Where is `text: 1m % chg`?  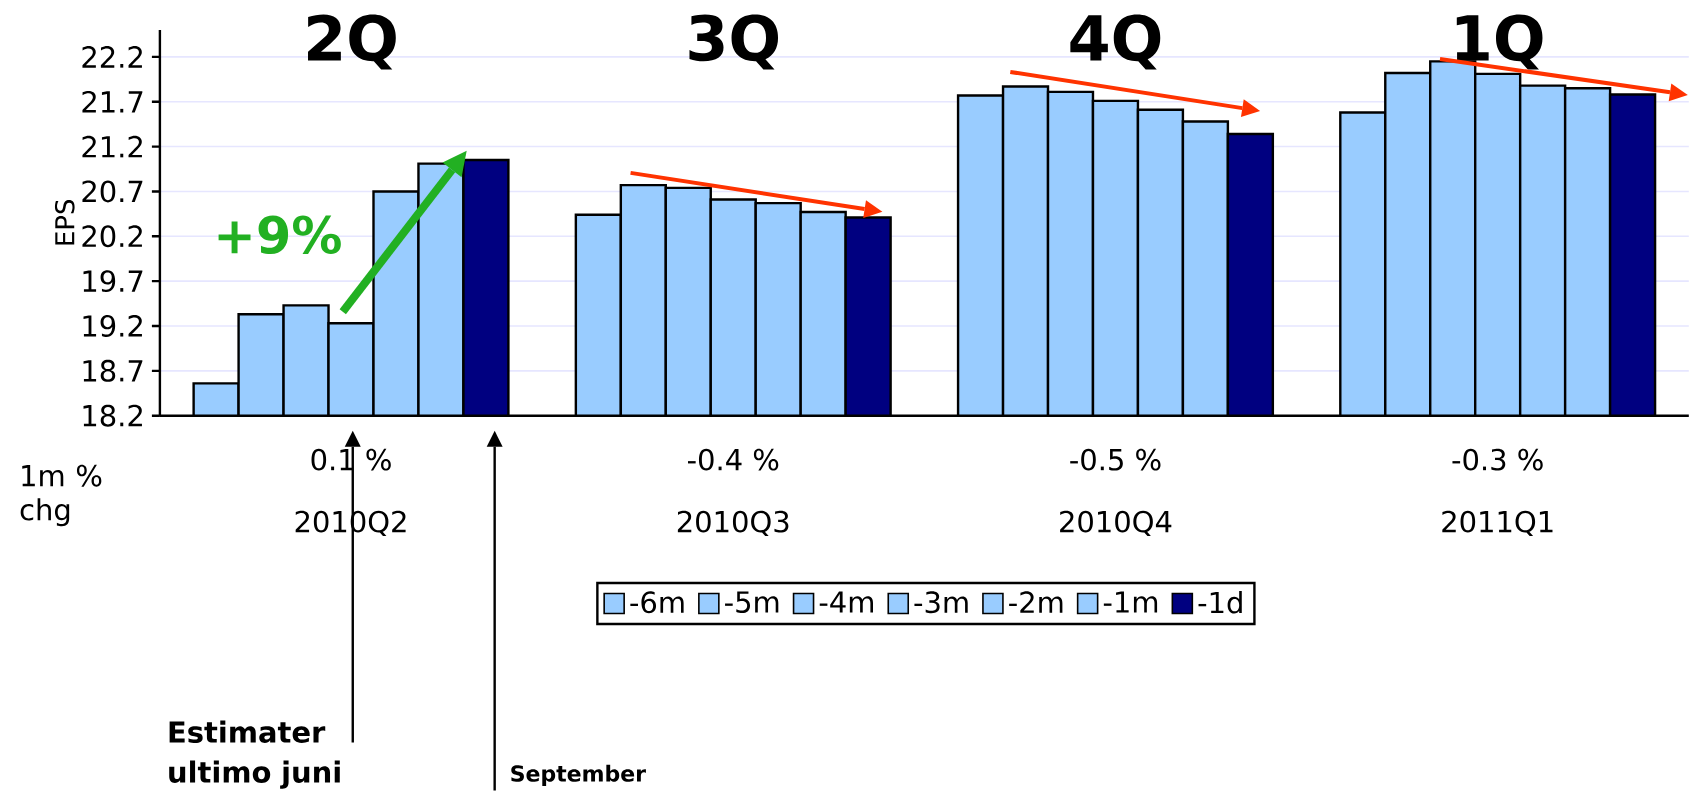
text: 1m % chg is located at coordinates (61, 495).